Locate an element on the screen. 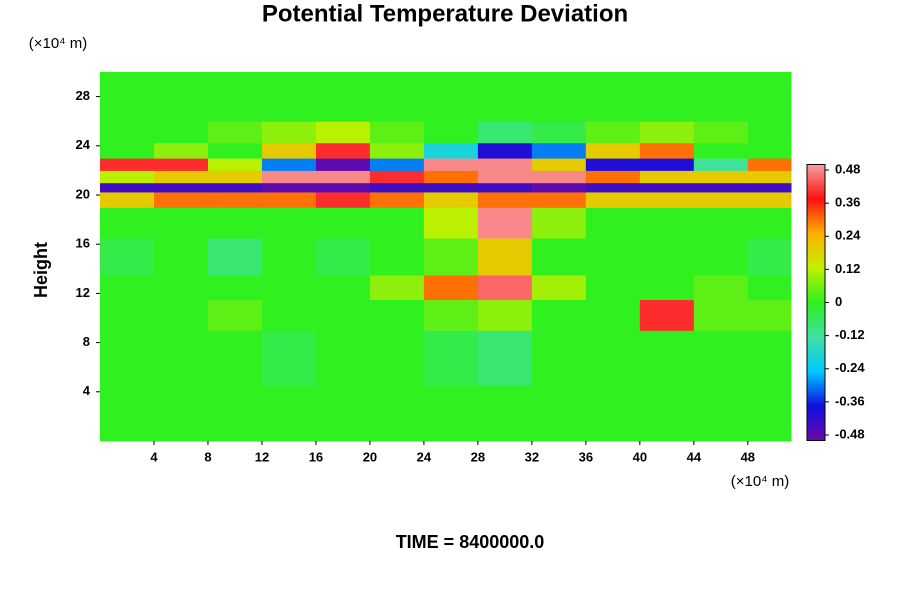 Image resolution: width=900 pixels, height=600 pixels. colorbar is located at coordinates (816, 302).